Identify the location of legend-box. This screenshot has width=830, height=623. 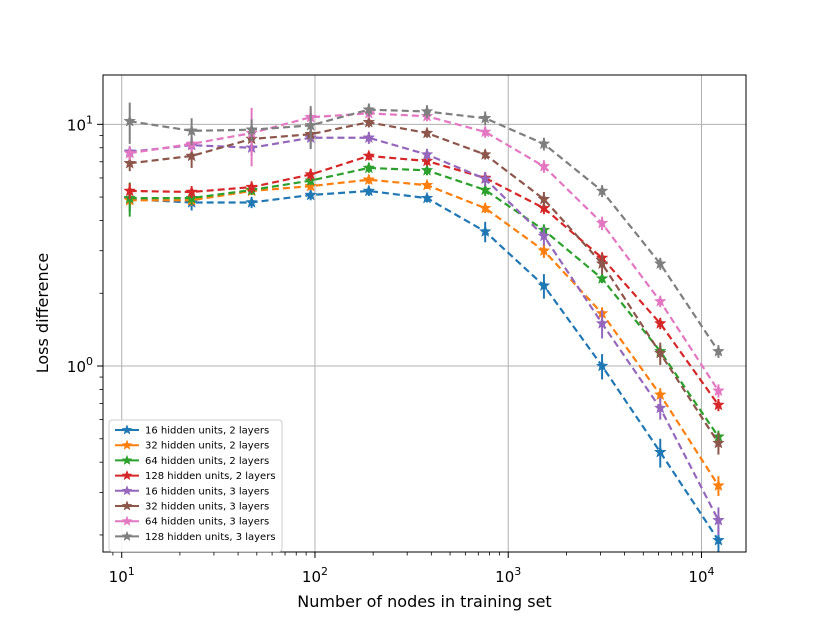
(195, 486).